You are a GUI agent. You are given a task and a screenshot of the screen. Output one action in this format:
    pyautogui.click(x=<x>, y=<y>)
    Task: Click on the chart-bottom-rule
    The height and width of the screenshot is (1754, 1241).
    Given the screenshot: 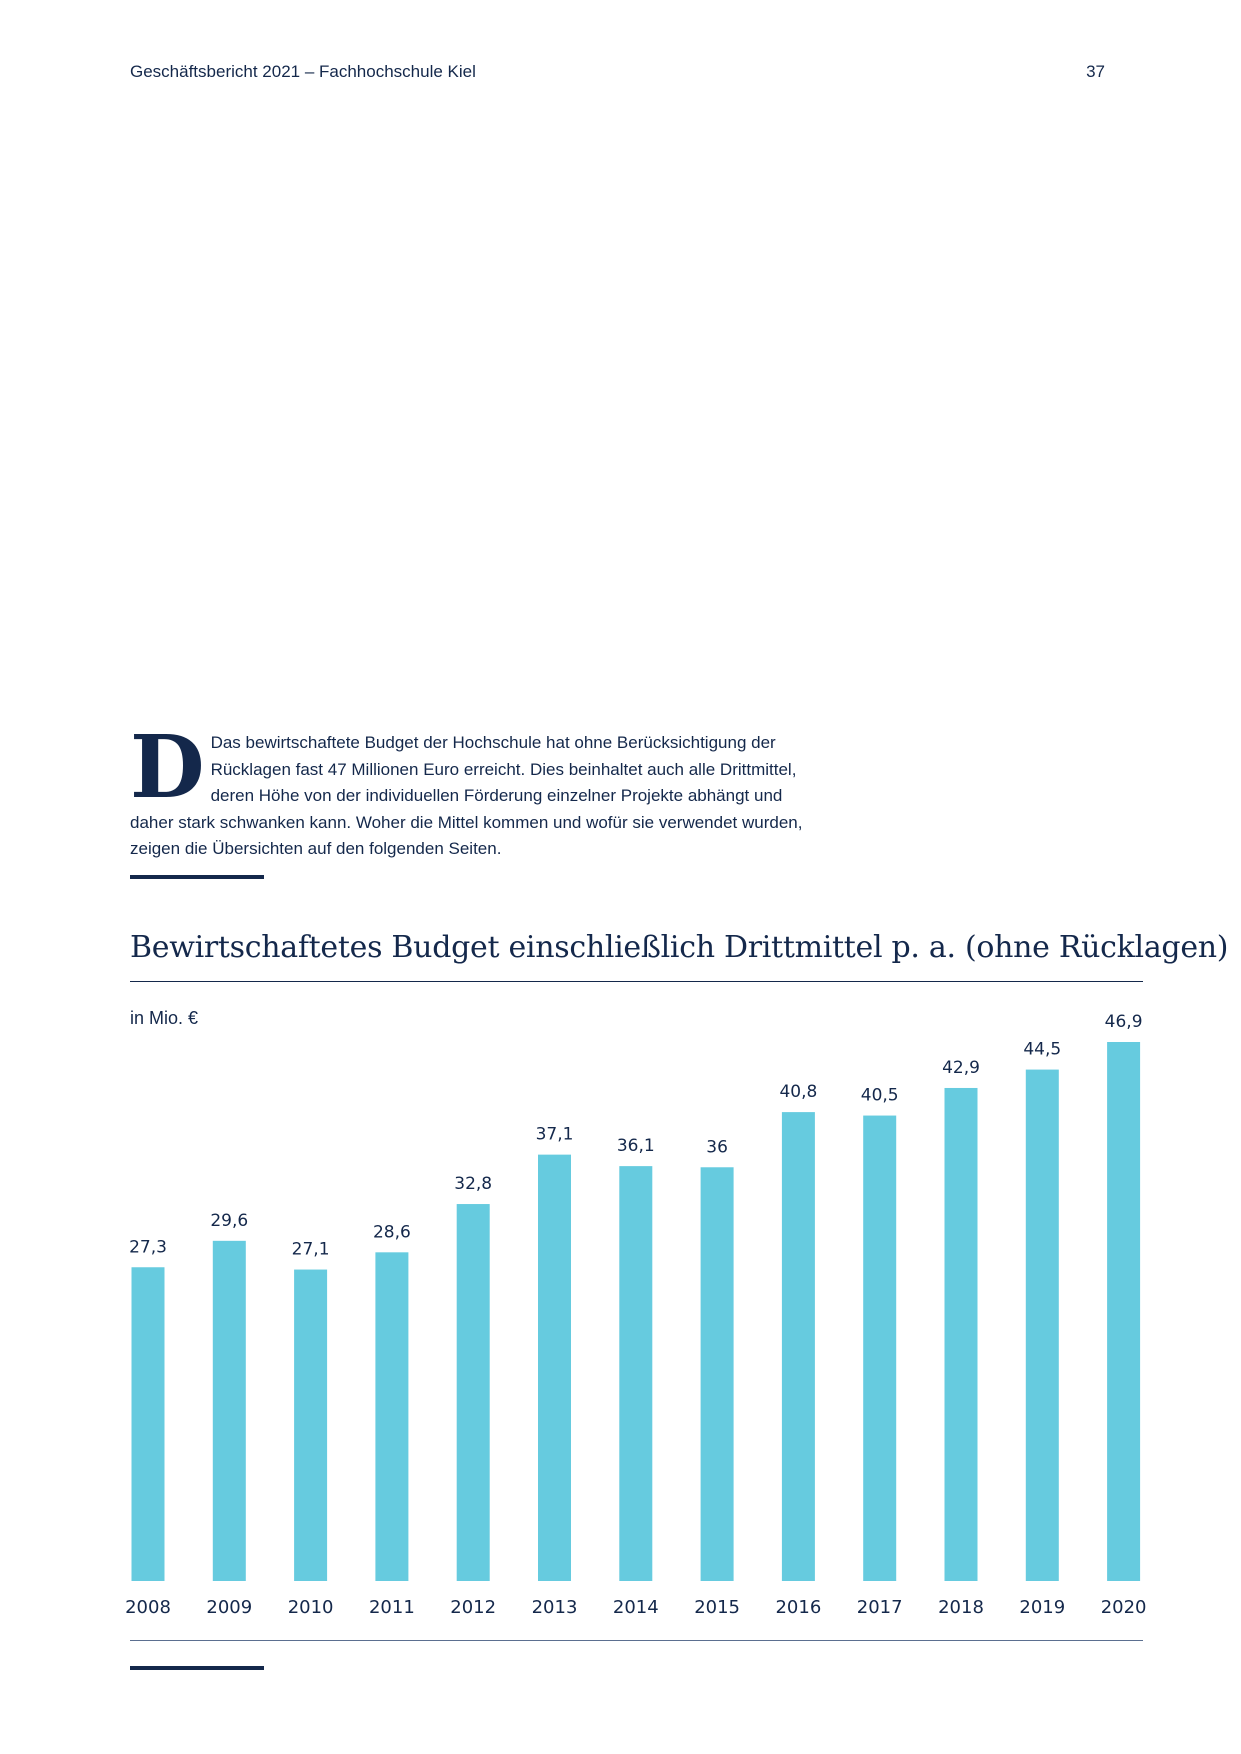 What is the action you would take?
    pyautogui.click(x=636, y=1640)
    